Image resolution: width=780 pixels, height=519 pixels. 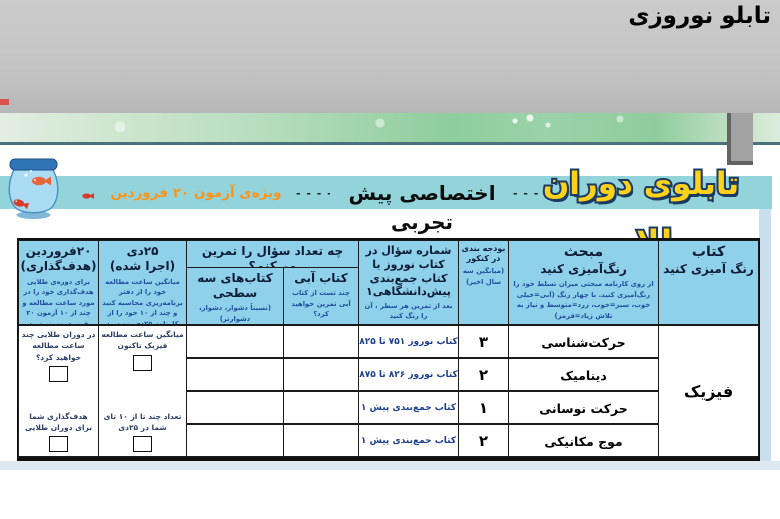 What do you see at coordinates (641, 213) in the screenshot?
I see `banner-gold-title: تابلوی دوران طلایی` at bounding box center [641, 213].